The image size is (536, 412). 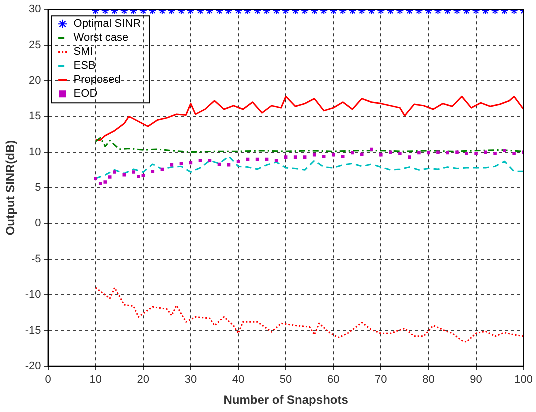 I want to click on x-tick-label: 40, so click(x=238, y=380).